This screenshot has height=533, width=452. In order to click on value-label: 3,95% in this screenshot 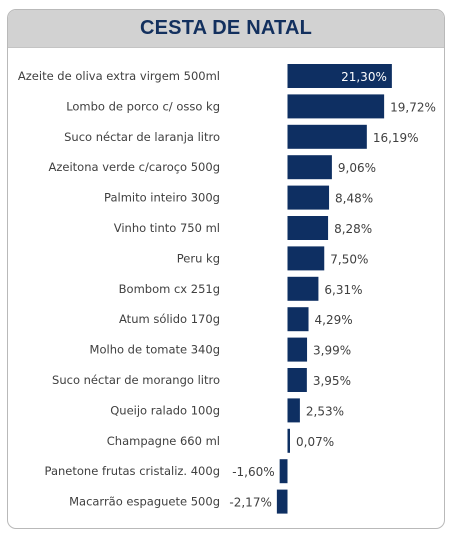, I will do `click(332, 381)`.